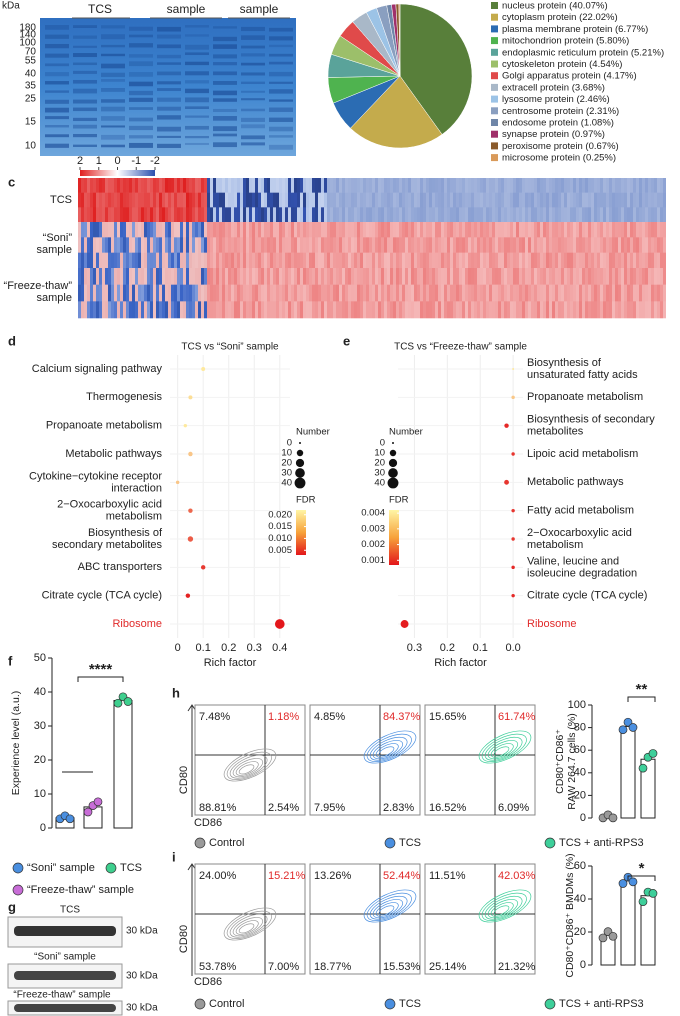 The width and height of the screenshot is (680, 1016). What do you see at coordinates (580, 511) in the screenshot?
I see `category-label: Fatty acid metabolism` at bounding box center [580, 511].